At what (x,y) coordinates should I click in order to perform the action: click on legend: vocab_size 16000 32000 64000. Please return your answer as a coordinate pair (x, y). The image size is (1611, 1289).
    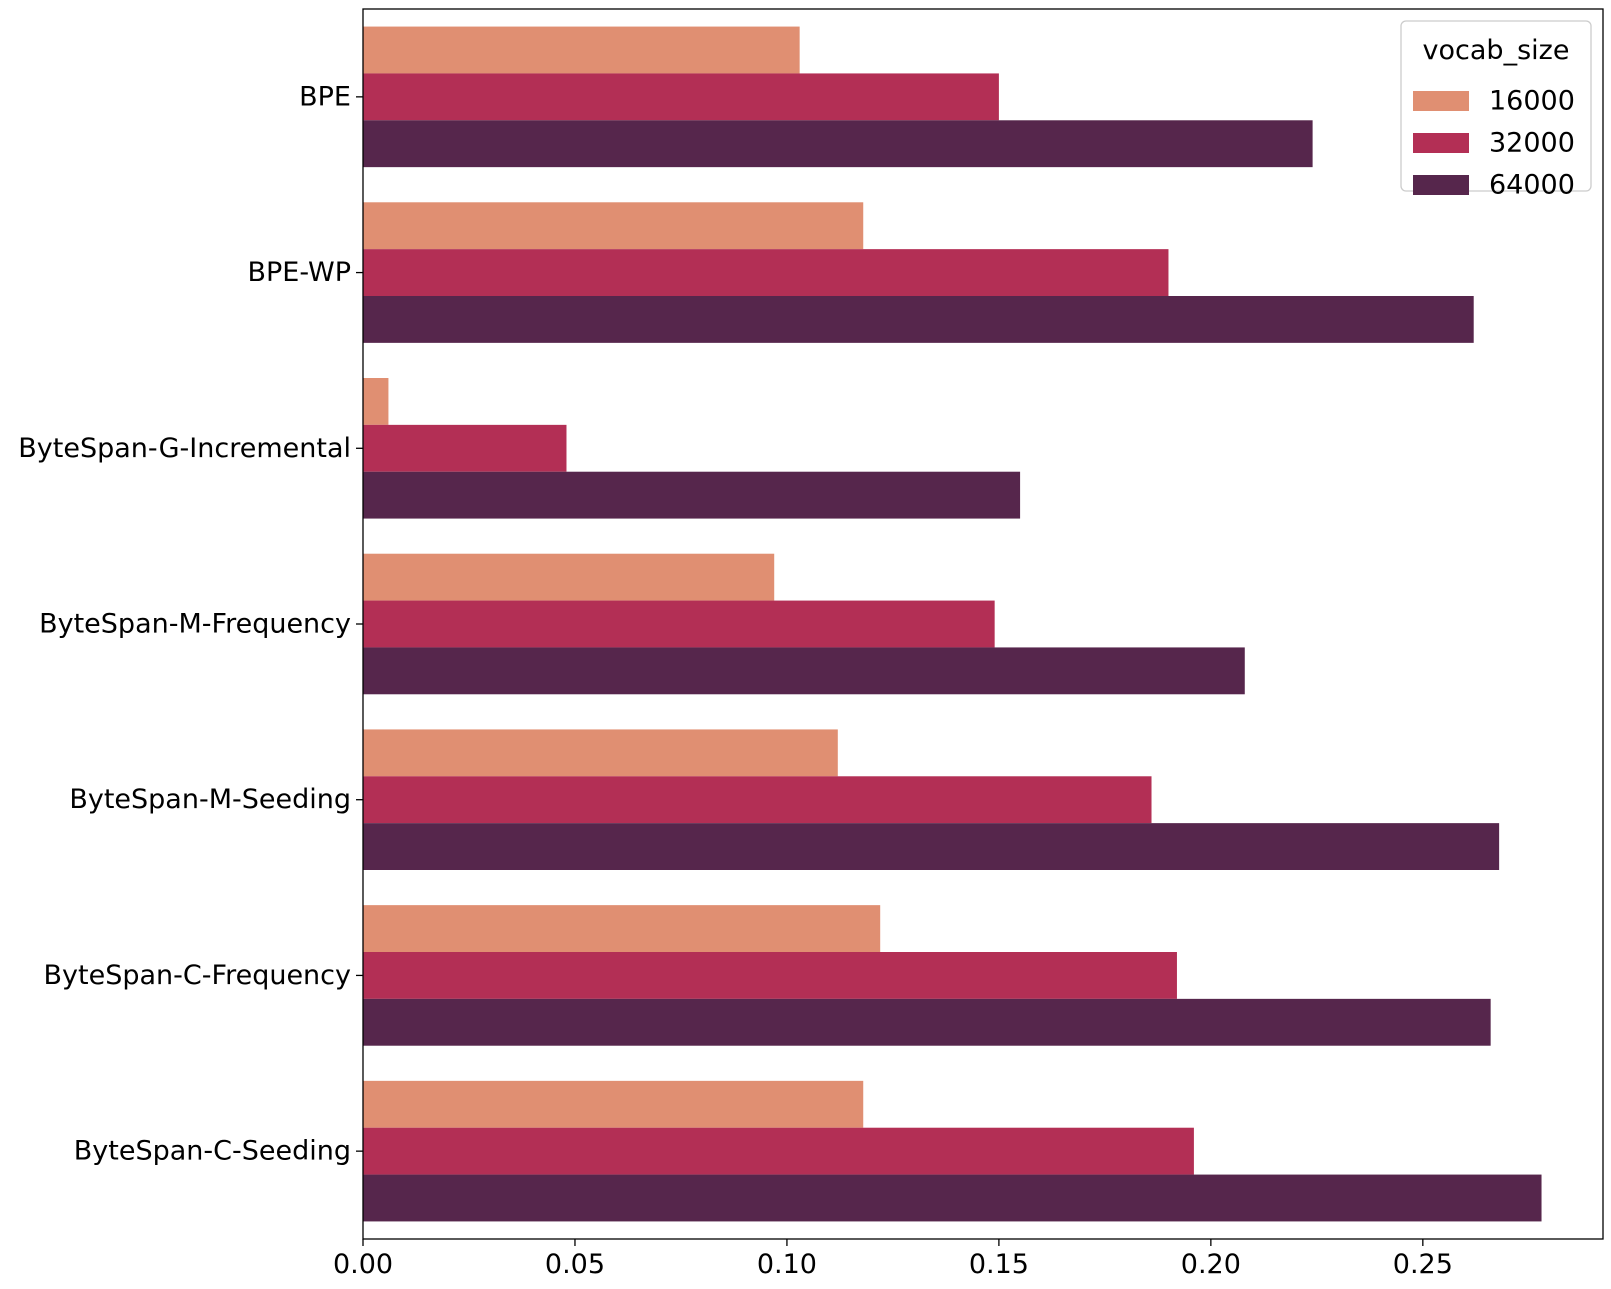
    Looking at the image, I should click on (1496, 110).